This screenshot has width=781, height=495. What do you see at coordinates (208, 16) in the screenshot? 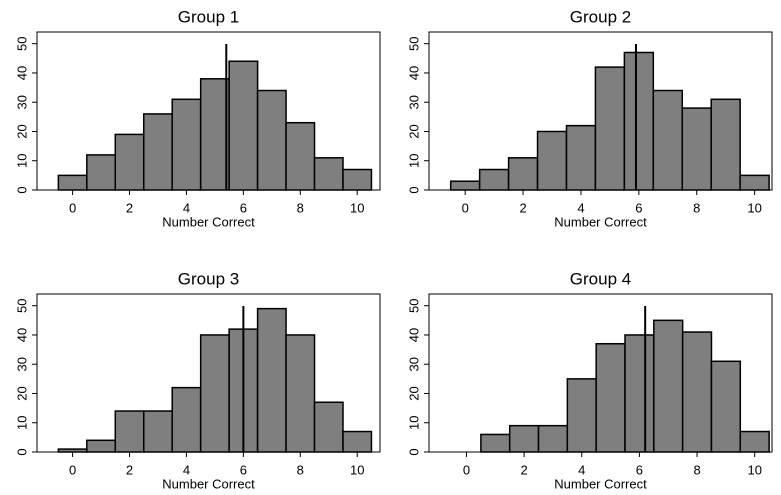
I see `chart-title: Group 1` at bounding box center [208, 16].